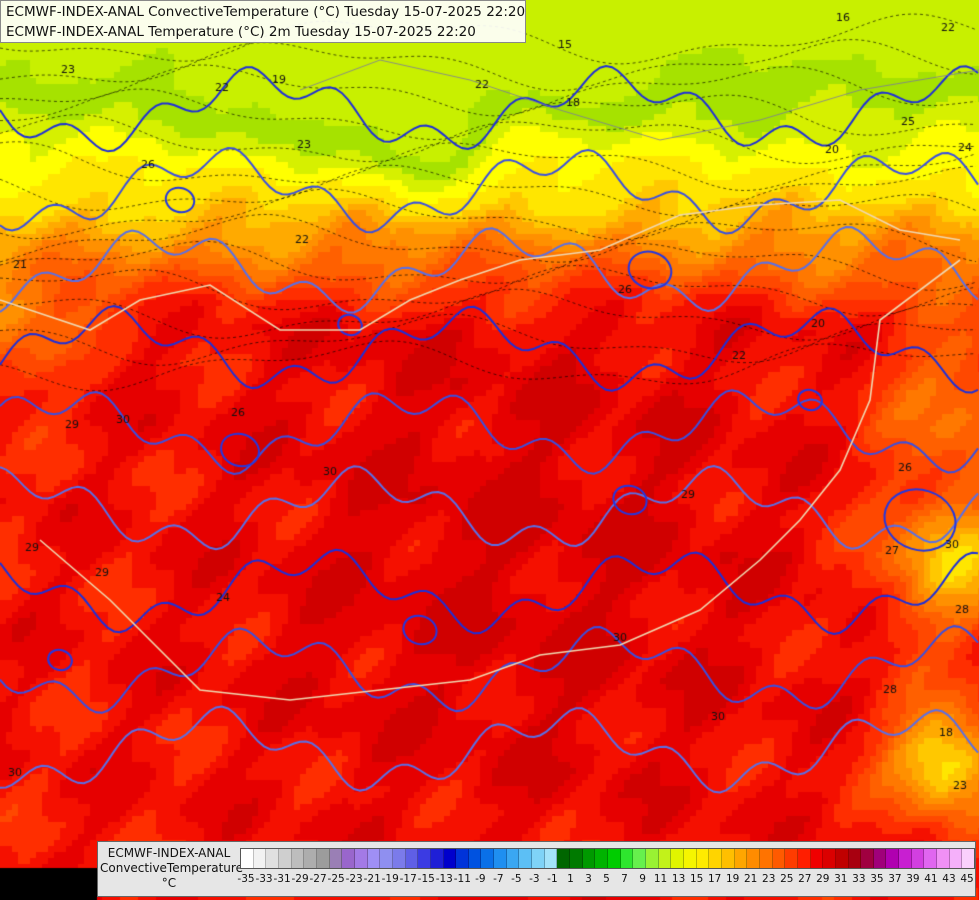  I want to click on legend-tick-label: 41, so click(931, 879).